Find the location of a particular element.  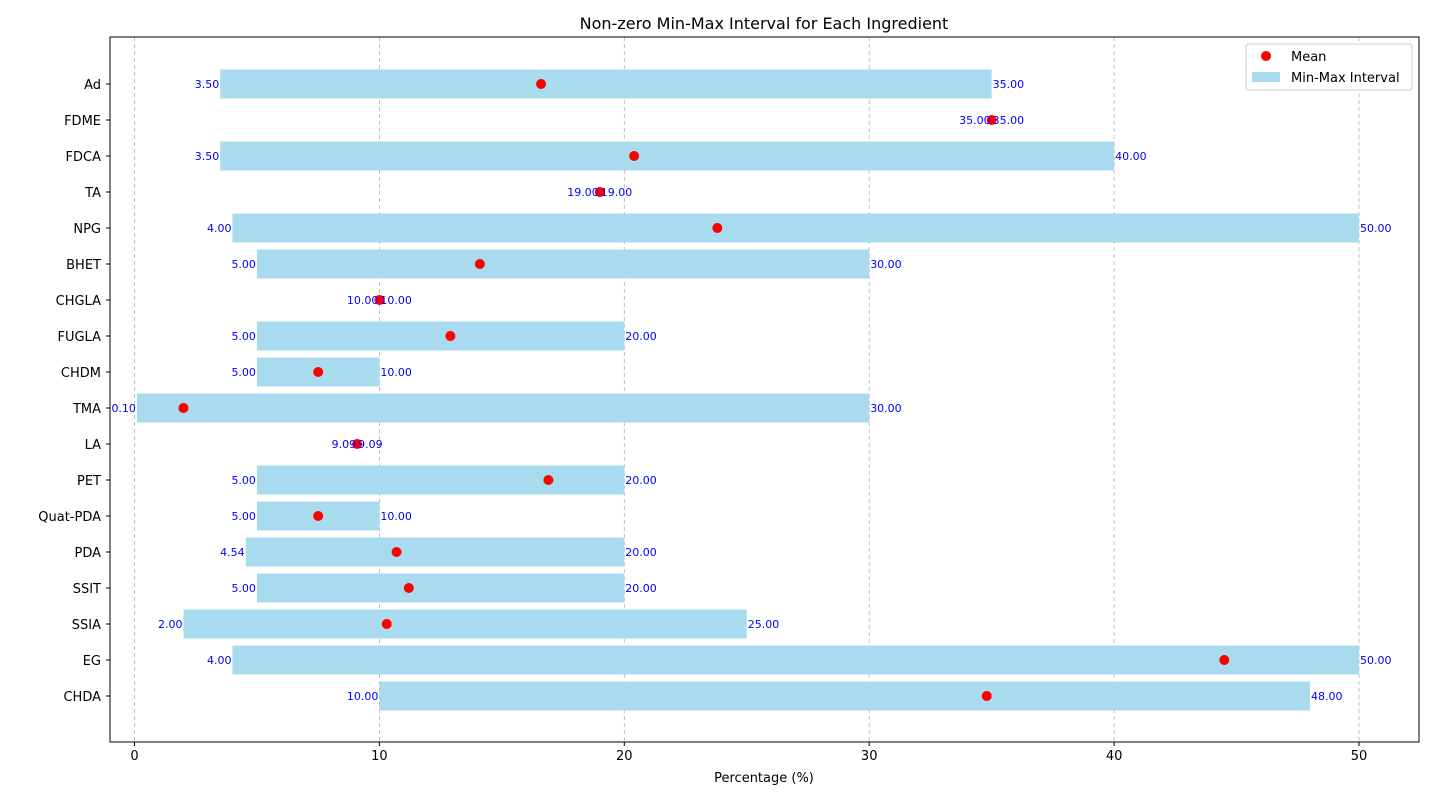

max-value-label: 25.00 is located at coordinates (764, 624).